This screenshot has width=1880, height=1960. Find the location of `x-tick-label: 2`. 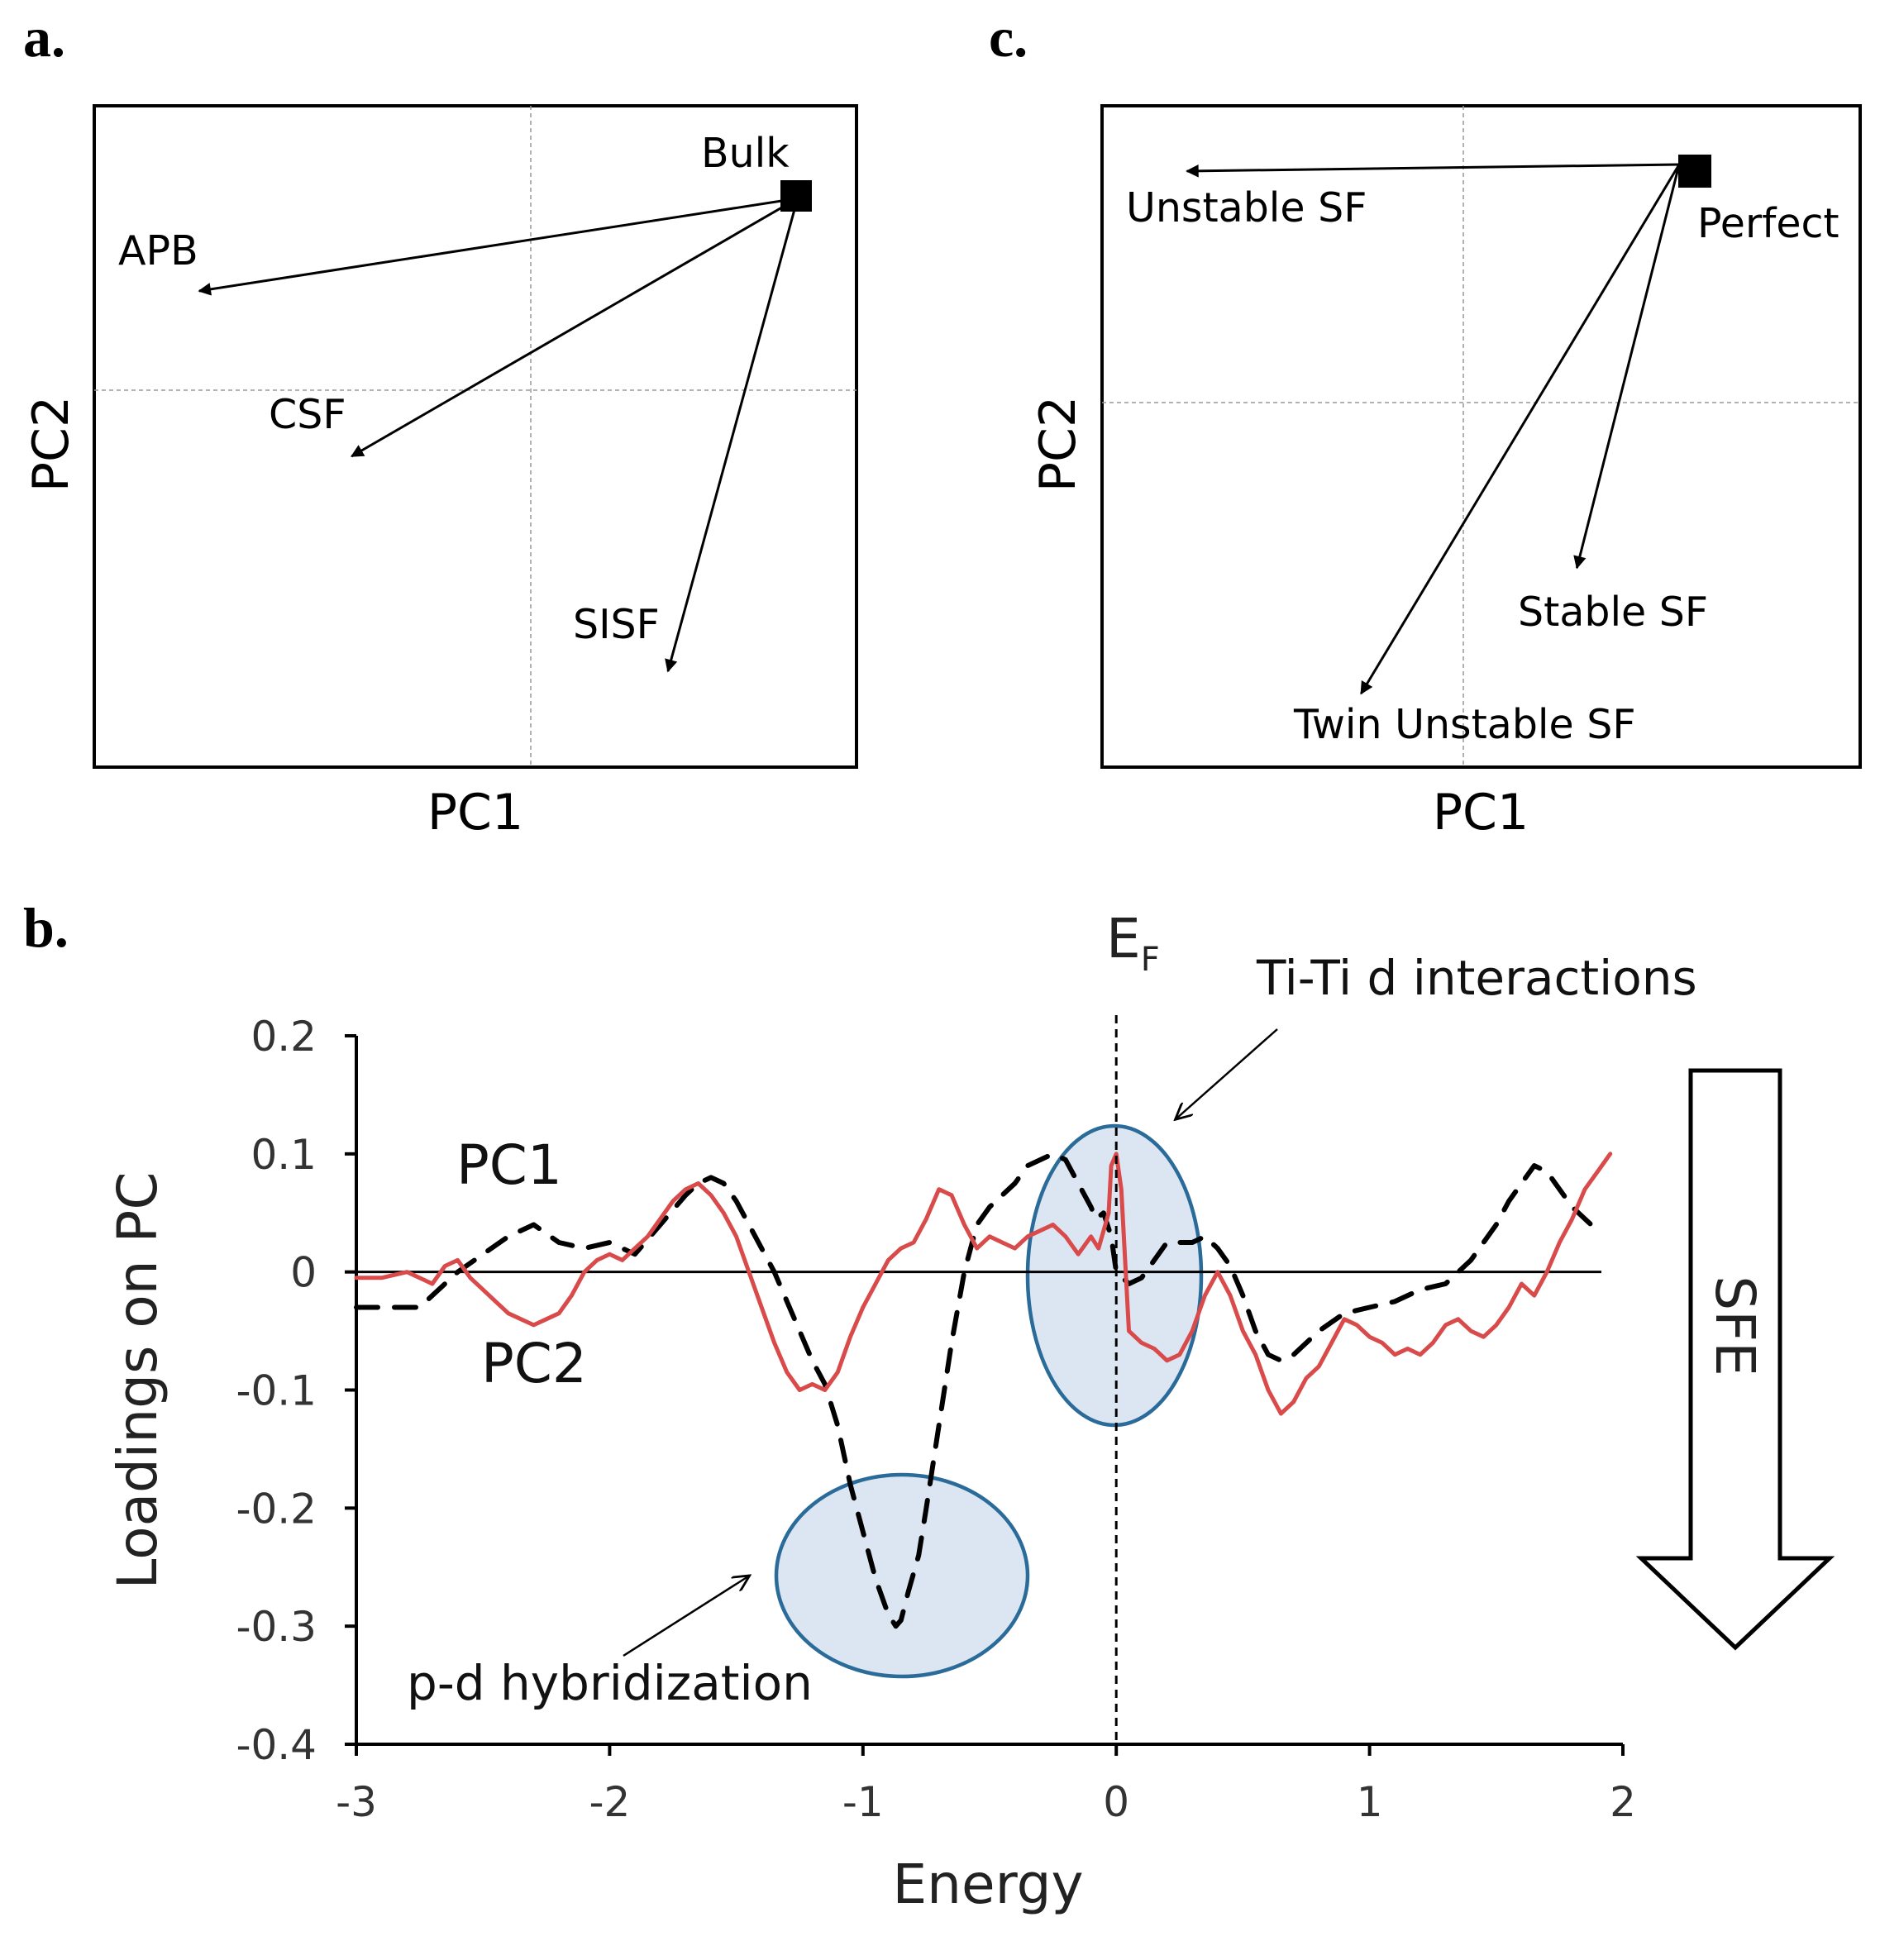

x-tick-label: 2 is located at coordinates (1623, 1802).